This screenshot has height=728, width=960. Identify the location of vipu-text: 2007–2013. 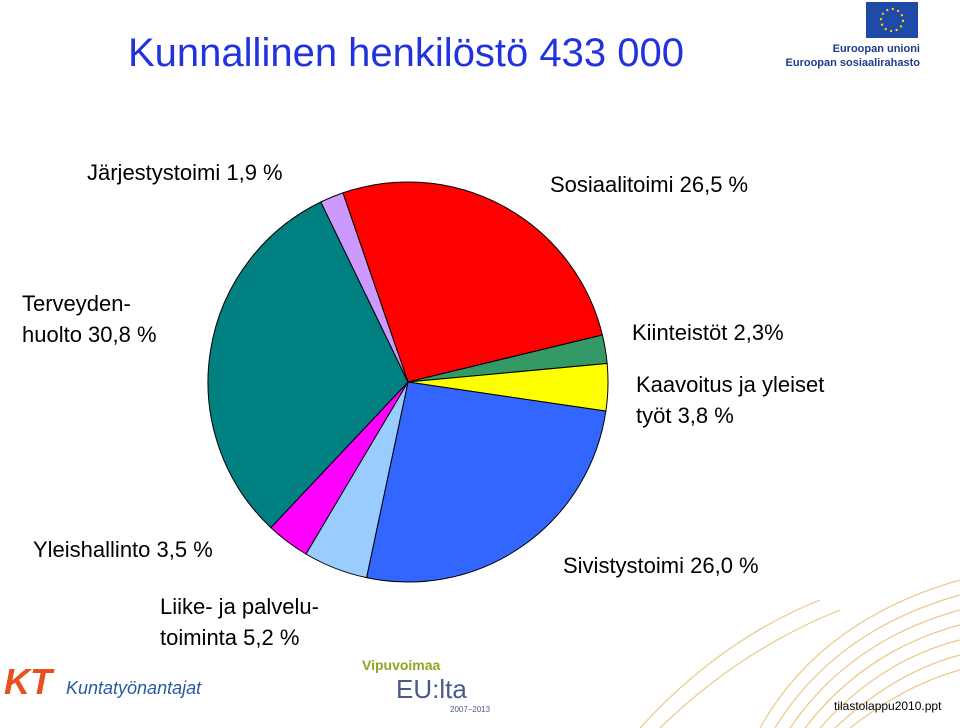
(470, 709).